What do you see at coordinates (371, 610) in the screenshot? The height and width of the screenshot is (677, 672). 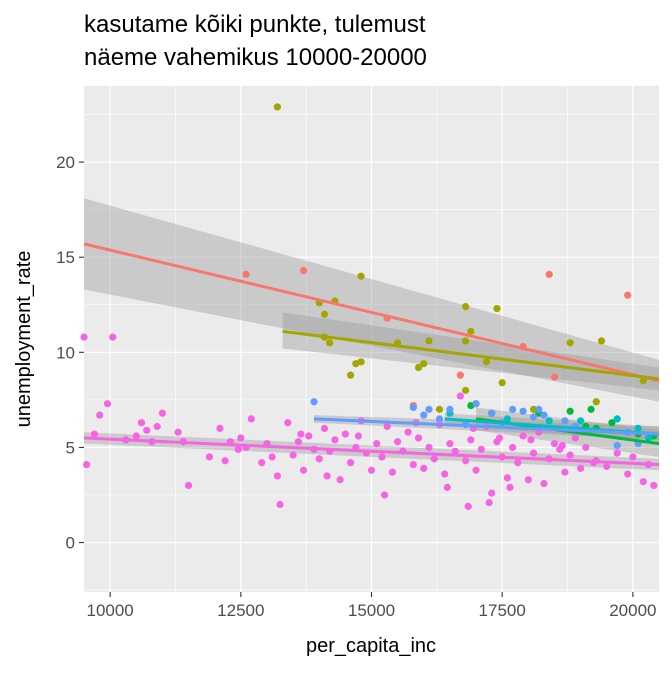 I see `x-tick-label: 15000` at bounding box center [371, 610].